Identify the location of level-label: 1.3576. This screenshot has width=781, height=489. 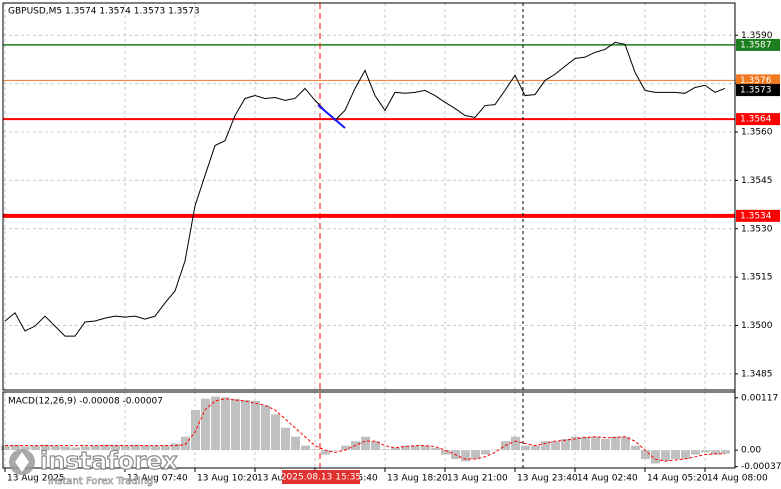
(756, 81).